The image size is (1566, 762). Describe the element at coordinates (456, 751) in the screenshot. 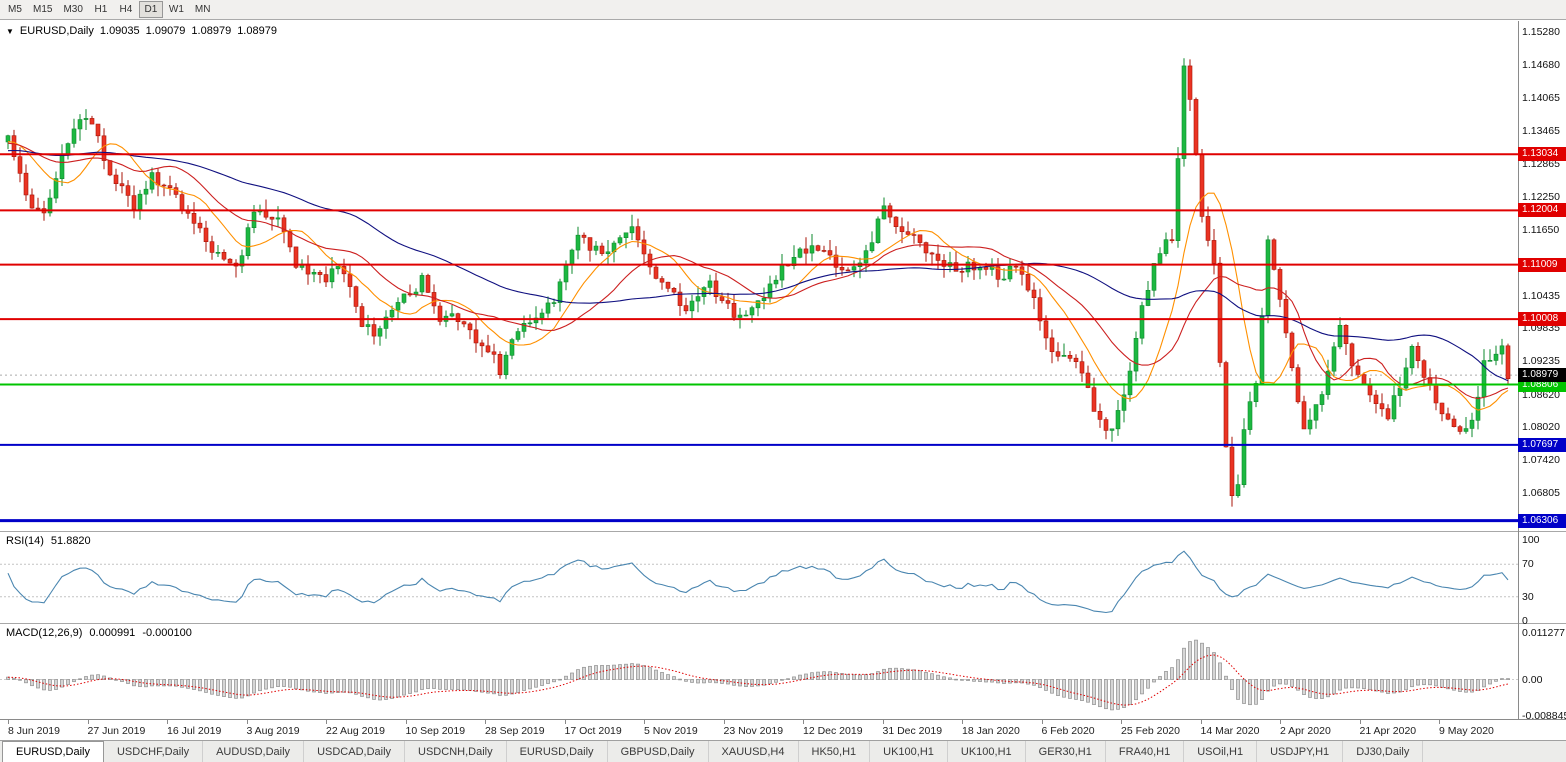

I see `chart-tab: USDCNH,Daily` at that location.